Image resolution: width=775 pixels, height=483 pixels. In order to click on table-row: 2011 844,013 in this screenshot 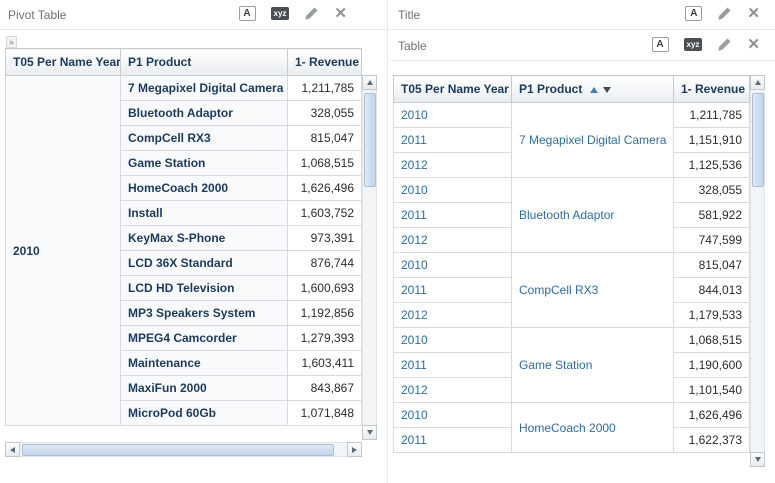, I will do `click(571, 290)`.